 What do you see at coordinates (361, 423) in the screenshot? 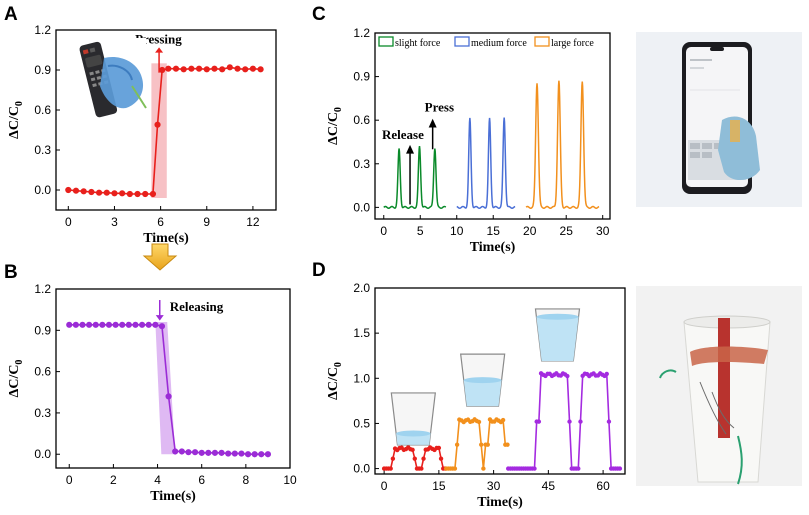
I see `y-tick-label: 0.5` at bounding box center [361, 423].